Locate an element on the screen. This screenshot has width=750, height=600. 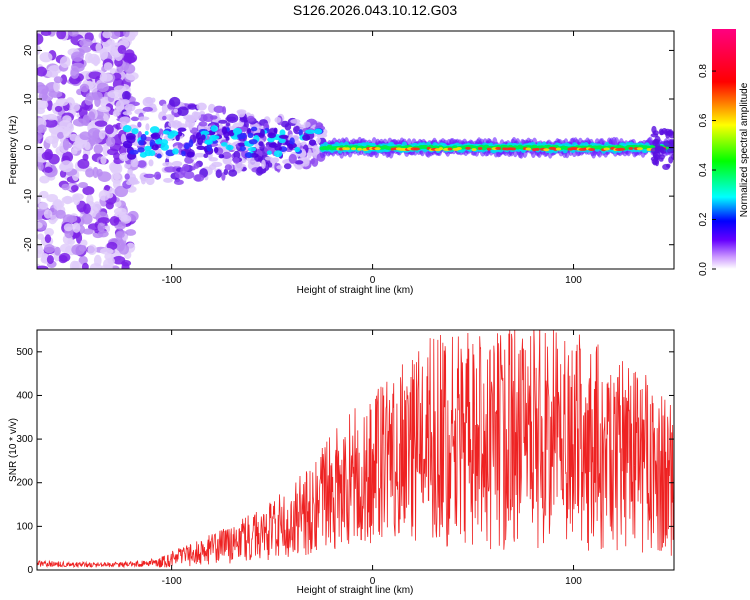
snr-xtick-label: 0 is located at coordinates (373, 581).